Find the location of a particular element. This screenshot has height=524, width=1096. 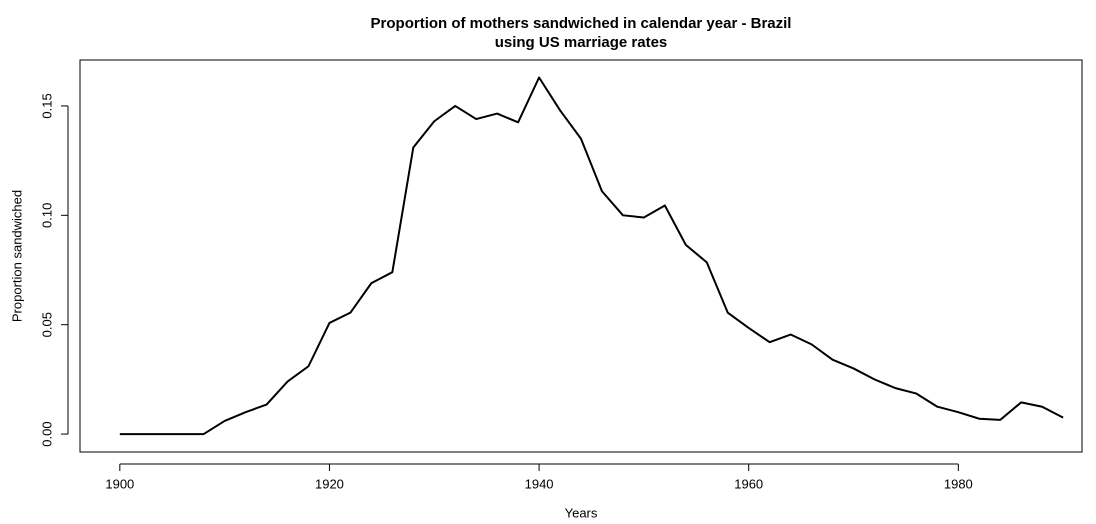

x-tick-label: 1940 is located at coordinates (539, 483).